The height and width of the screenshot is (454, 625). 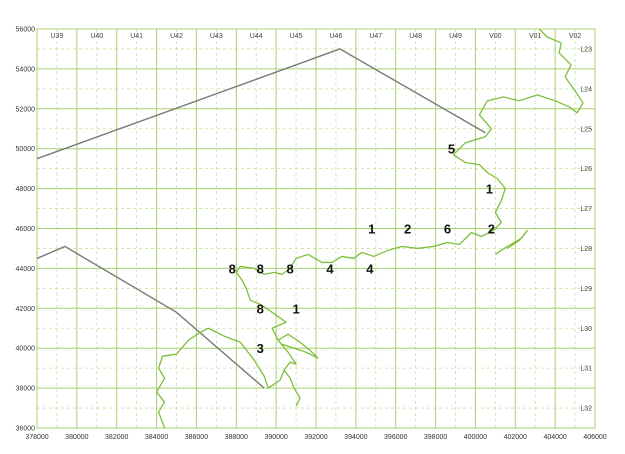 I want to click on grid-column-label: U39, so click(x=57, y=36).